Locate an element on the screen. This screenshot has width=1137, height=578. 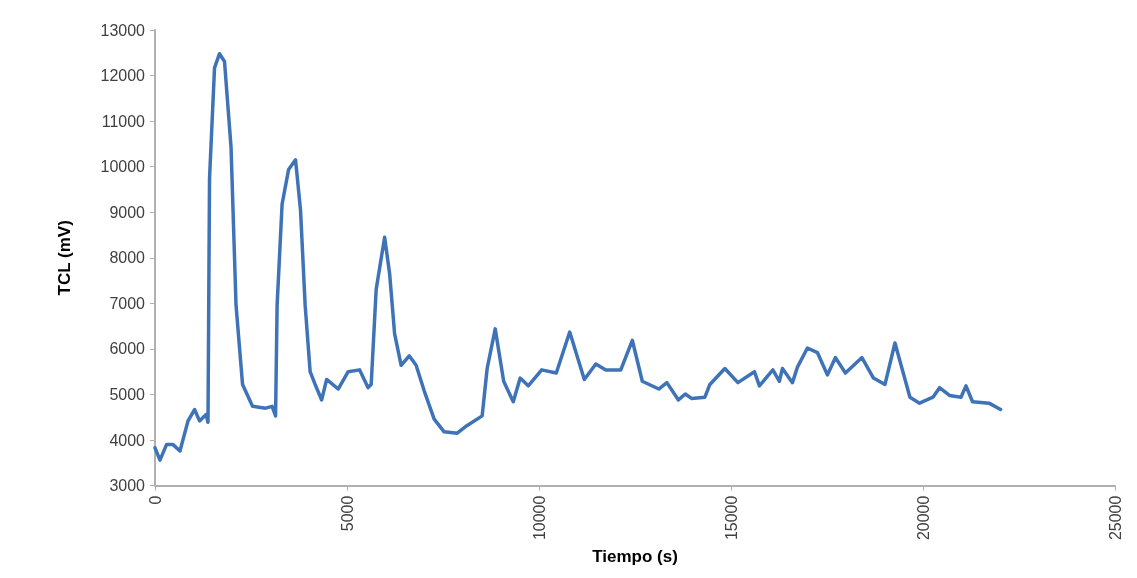
y-tick-label: 6000 is located at coordinates (127, 349).